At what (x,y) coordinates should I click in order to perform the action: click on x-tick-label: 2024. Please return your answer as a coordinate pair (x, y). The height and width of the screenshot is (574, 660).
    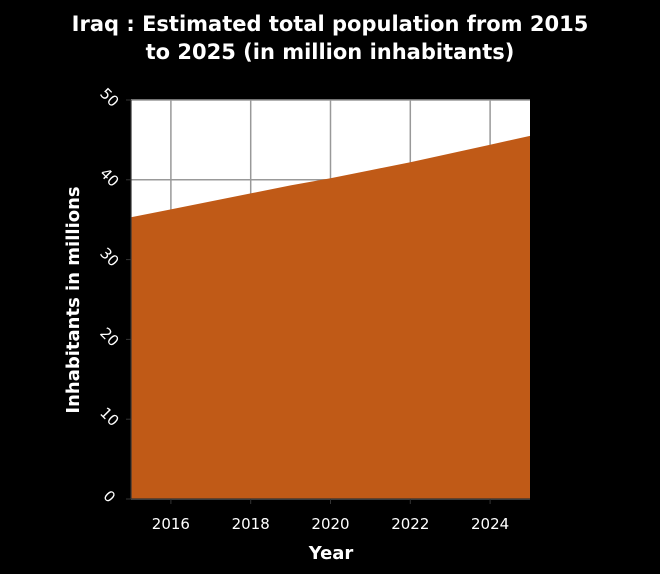
    Looking at the image, I should click on (490, 524).